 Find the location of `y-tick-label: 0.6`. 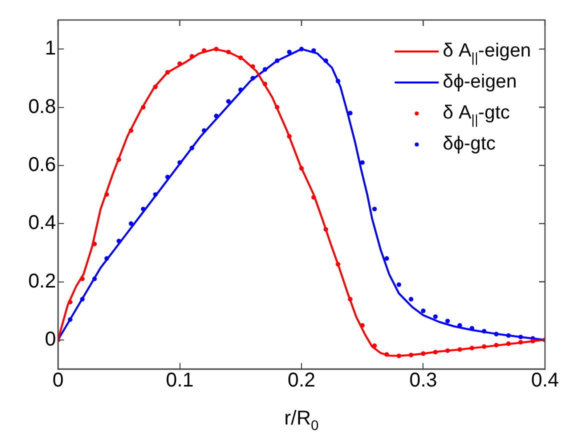

y-tick-label: 0.6 is located at coordinates (42, 165).